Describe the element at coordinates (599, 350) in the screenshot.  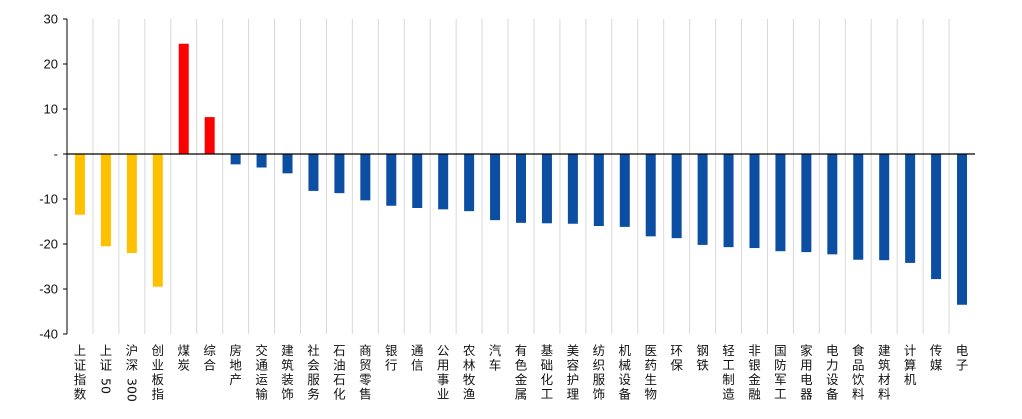
I see `x-tick-label-char: 纺` at that location.